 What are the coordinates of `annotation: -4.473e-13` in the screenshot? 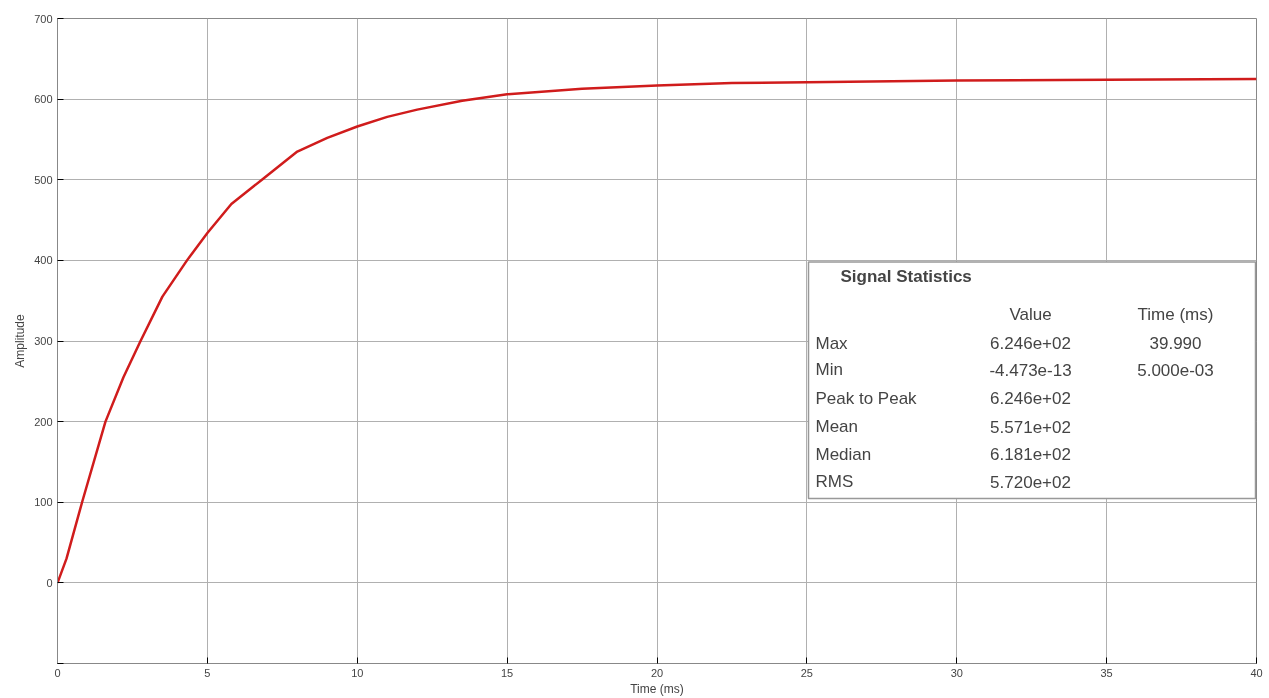 It's located at (1030, 370).